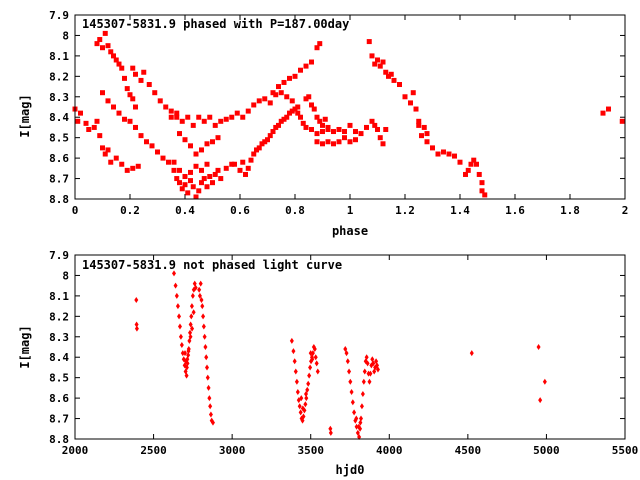  Describe the element at coordinates (240, 210) in the screenshot. I see `phased-x-tick-label: 0.6` at that location.